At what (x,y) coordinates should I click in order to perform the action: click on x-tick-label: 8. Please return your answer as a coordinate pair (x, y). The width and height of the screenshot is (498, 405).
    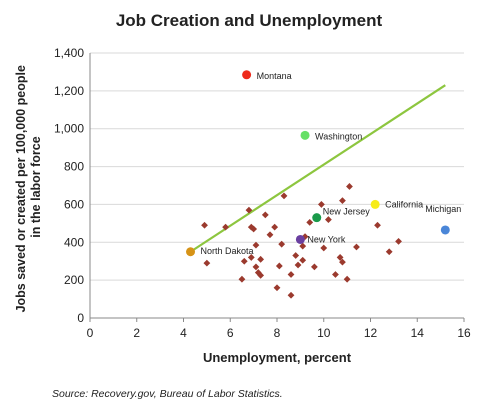
    Looking at the image, I should click on (277, 333).